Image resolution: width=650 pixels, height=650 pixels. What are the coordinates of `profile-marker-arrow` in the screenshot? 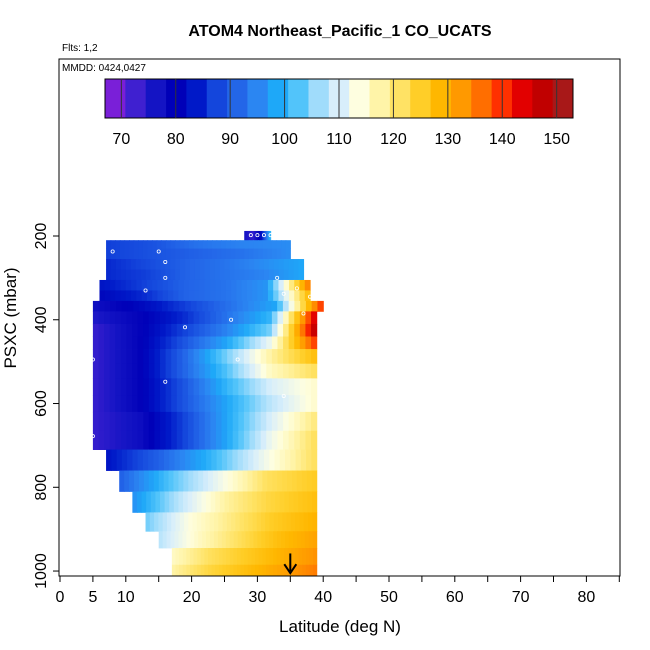 It's located at (290, 564).